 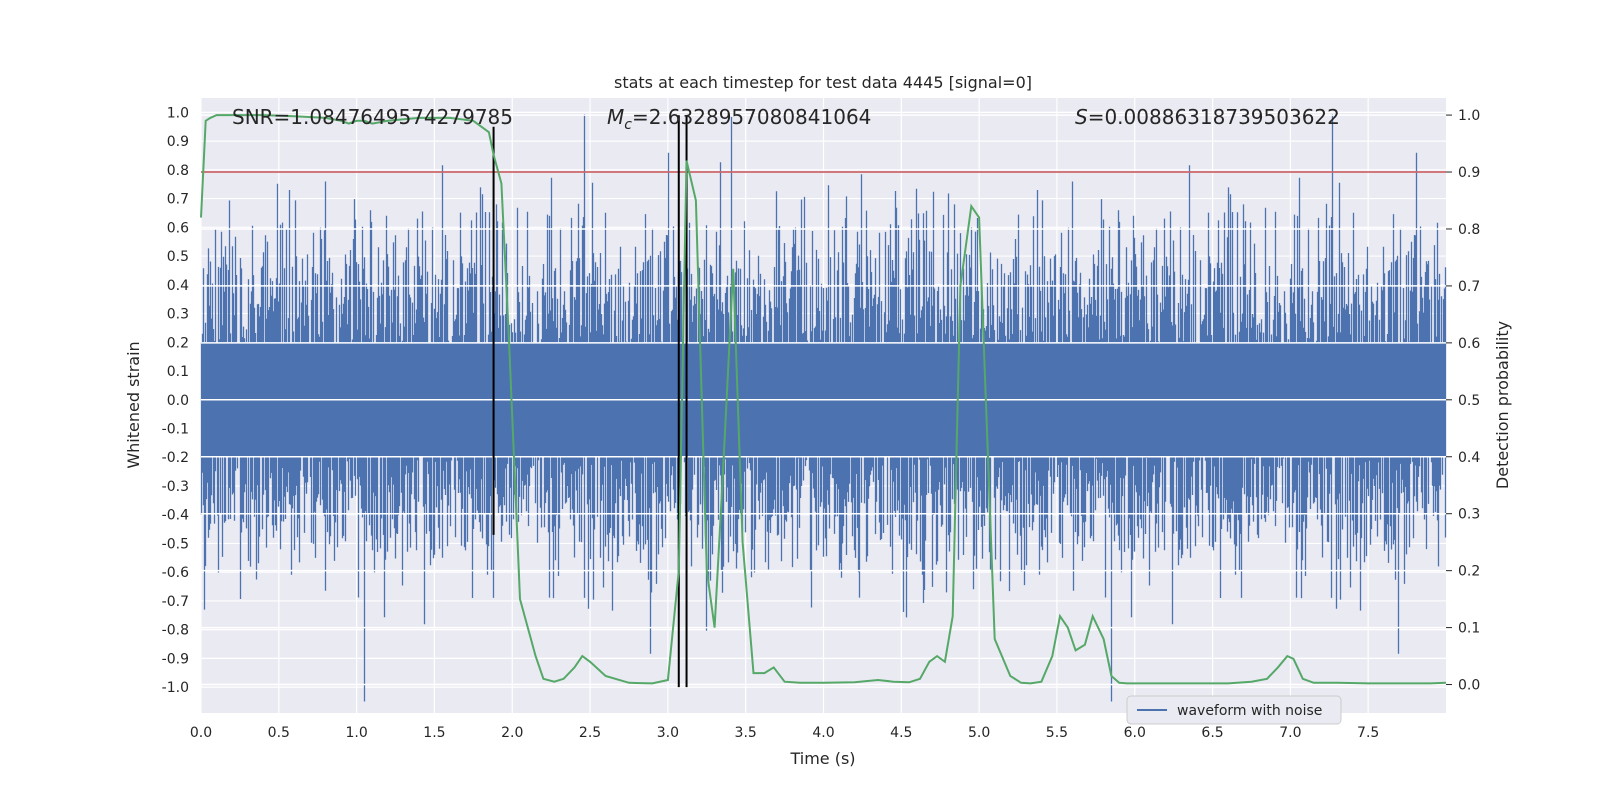 I want to click on legend: waveform with noise, so click(x=1234, y=710).